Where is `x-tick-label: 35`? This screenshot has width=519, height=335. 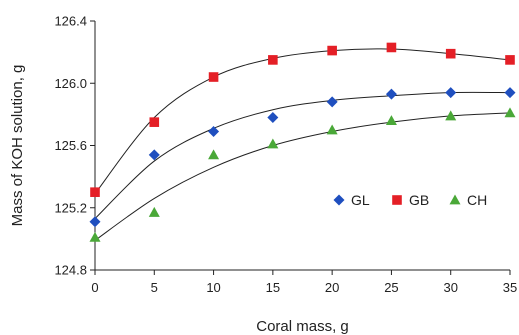 x-tick-label: 35 is located at coordinates (510, 287).